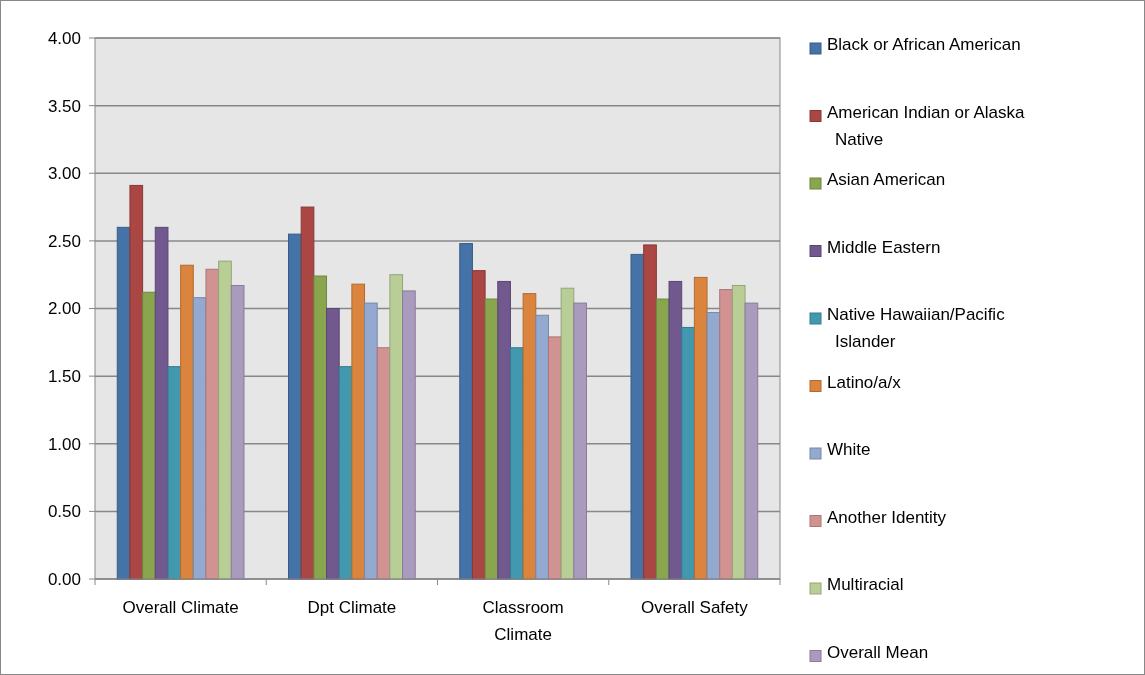 This screenshot has height=675, width=1145. What do you see at coordinates (884, 247) in the screenshot?
I see `legend-label: Middle Eastern` at bounding box center [884, 247].